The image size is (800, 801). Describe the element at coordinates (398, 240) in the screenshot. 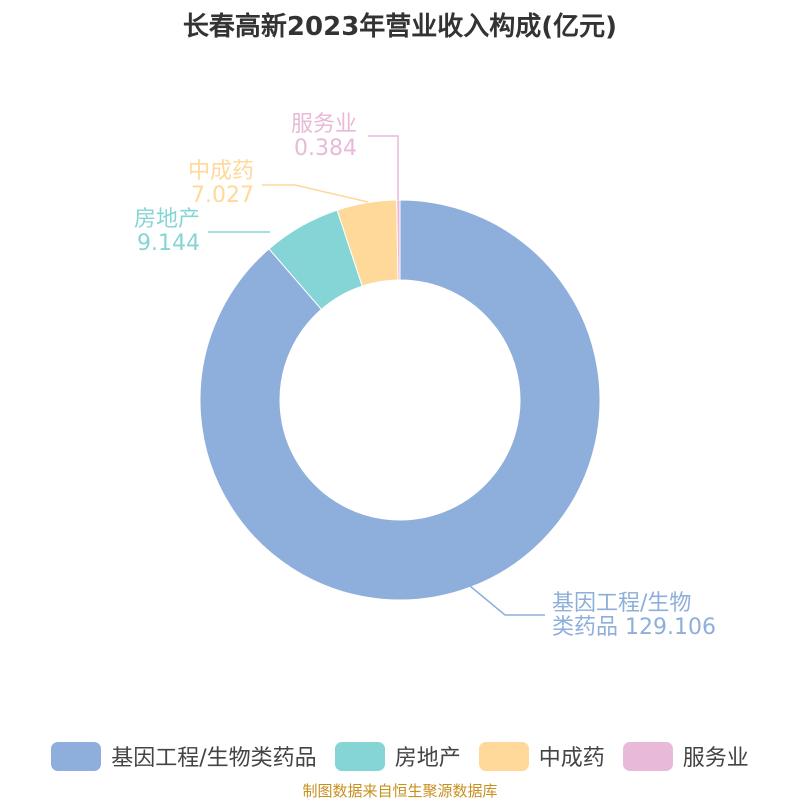

I see `donut-slice` at that location.